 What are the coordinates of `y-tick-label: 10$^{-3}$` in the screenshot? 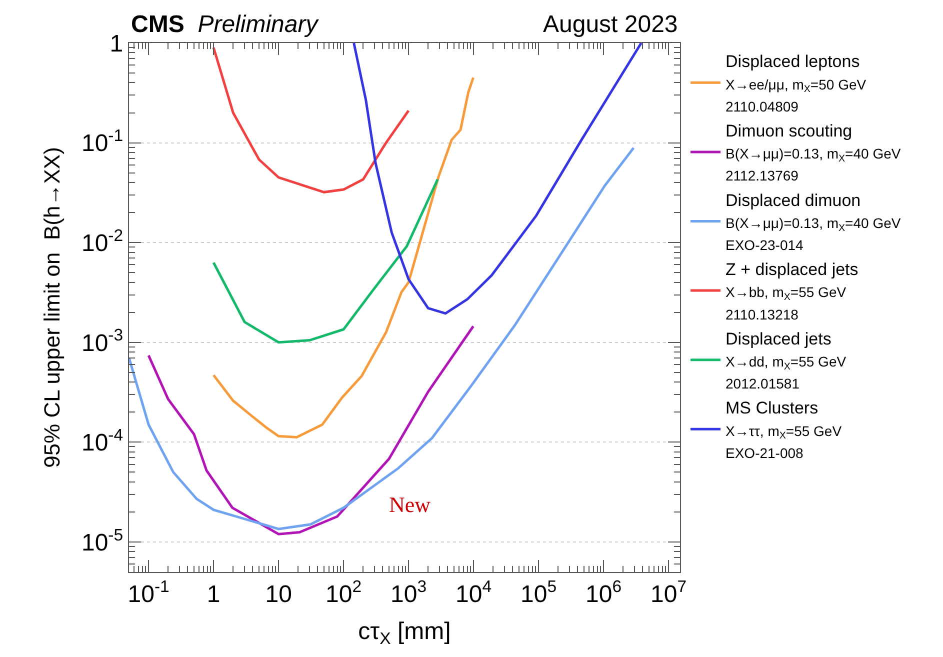 It's located at (102, 341).